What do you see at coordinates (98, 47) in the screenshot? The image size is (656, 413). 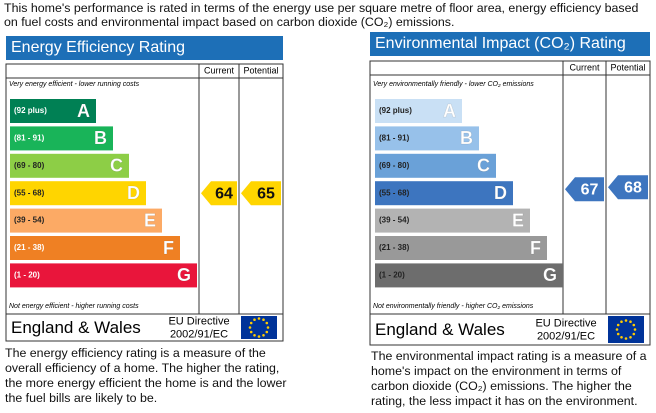 I see `panel-title: Energy Efficiency Rating` at bounding box center [98, 47].